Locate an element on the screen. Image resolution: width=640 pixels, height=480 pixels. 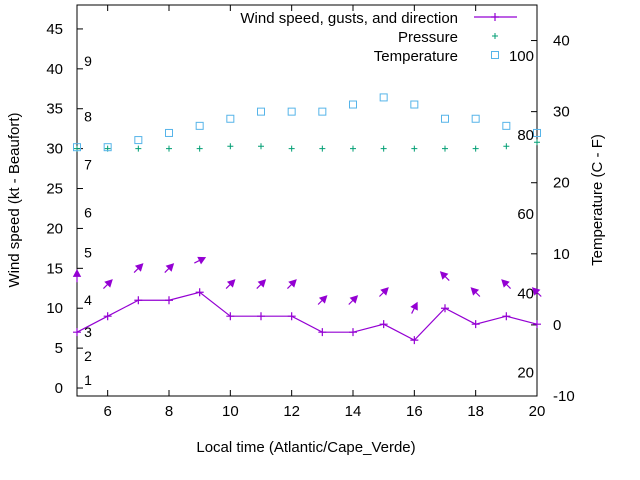
y-tick-label: 15 is located at coordinates (54, 268).